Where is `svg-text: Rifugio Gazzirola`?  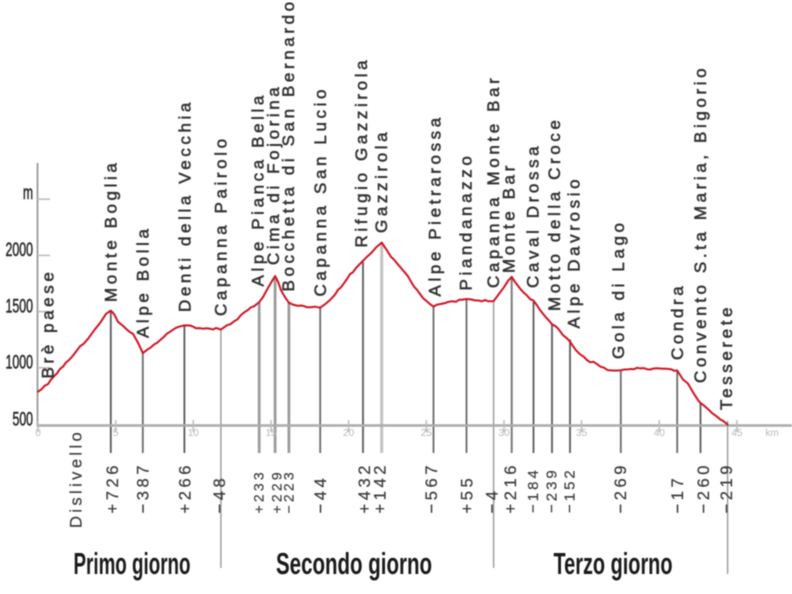
svg-text: Rifugio Gazzirola is located at coordinates (361, 152).